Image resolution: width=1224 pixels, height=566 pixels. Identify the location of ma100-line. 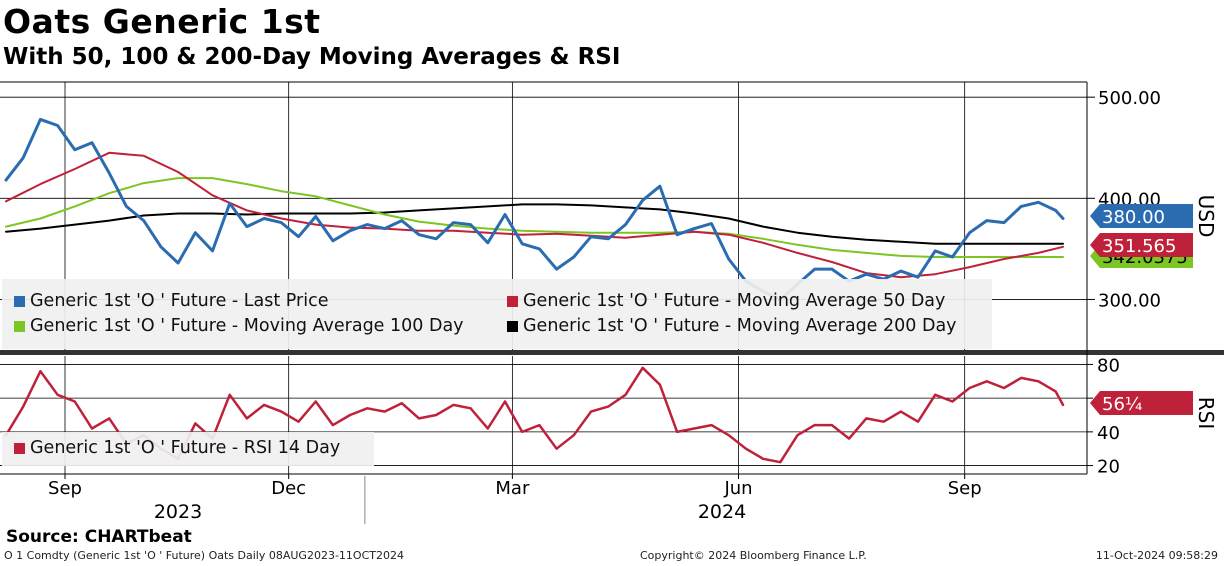
(534, 217).